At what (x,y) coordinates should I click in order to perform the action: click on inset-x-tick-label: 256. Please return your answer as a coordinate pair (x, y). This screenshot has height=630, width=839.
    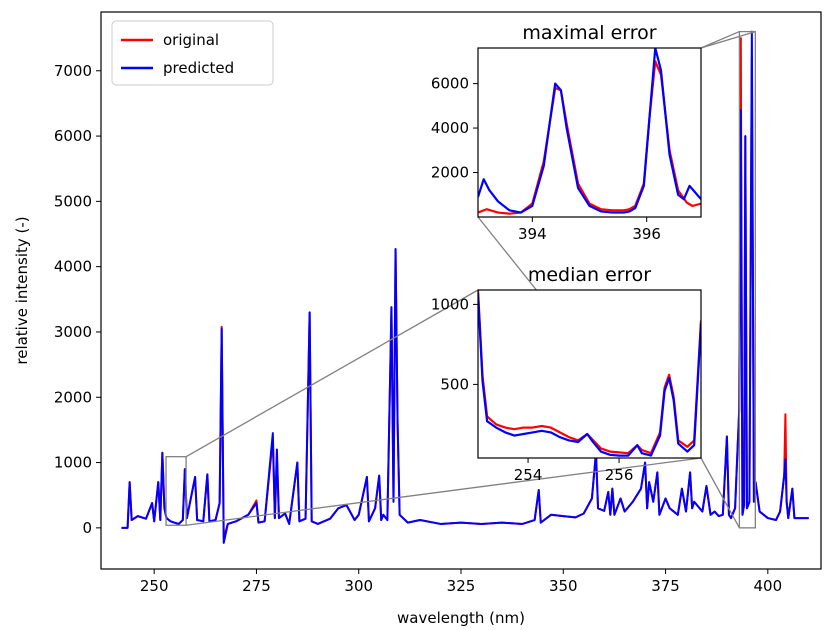
    Looking at the image, I should click on (619, 475).